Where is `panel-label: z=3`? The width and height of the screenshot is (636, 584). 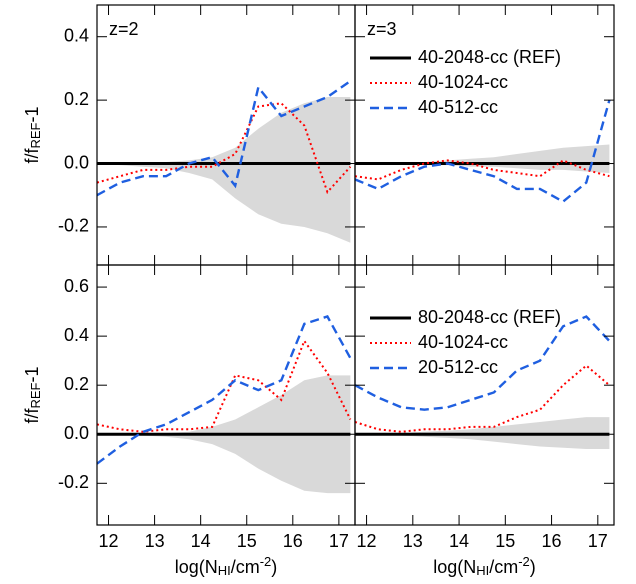
panel-label: z=3 is located at coordinates (382, 29).